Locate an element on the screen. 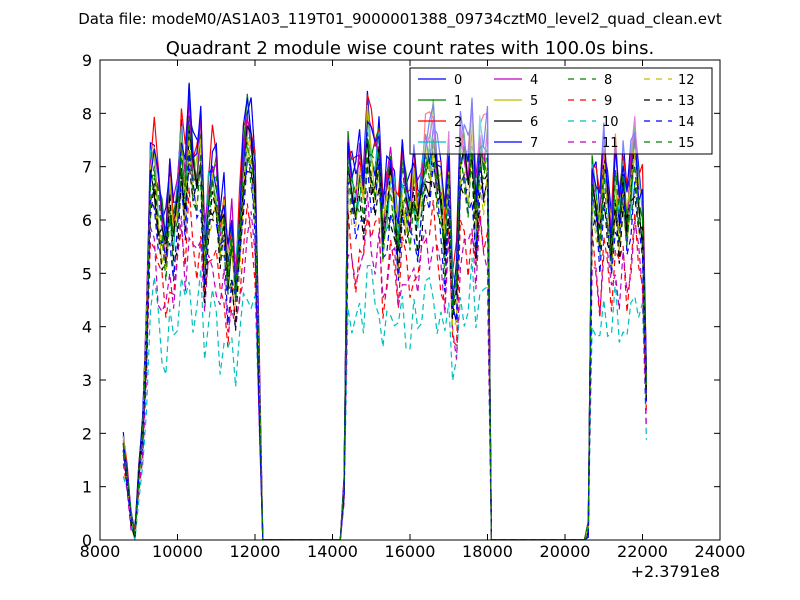 This screenshot has width=800, height=600. legend-label-7: 7 is located at coordinates (534, 143).